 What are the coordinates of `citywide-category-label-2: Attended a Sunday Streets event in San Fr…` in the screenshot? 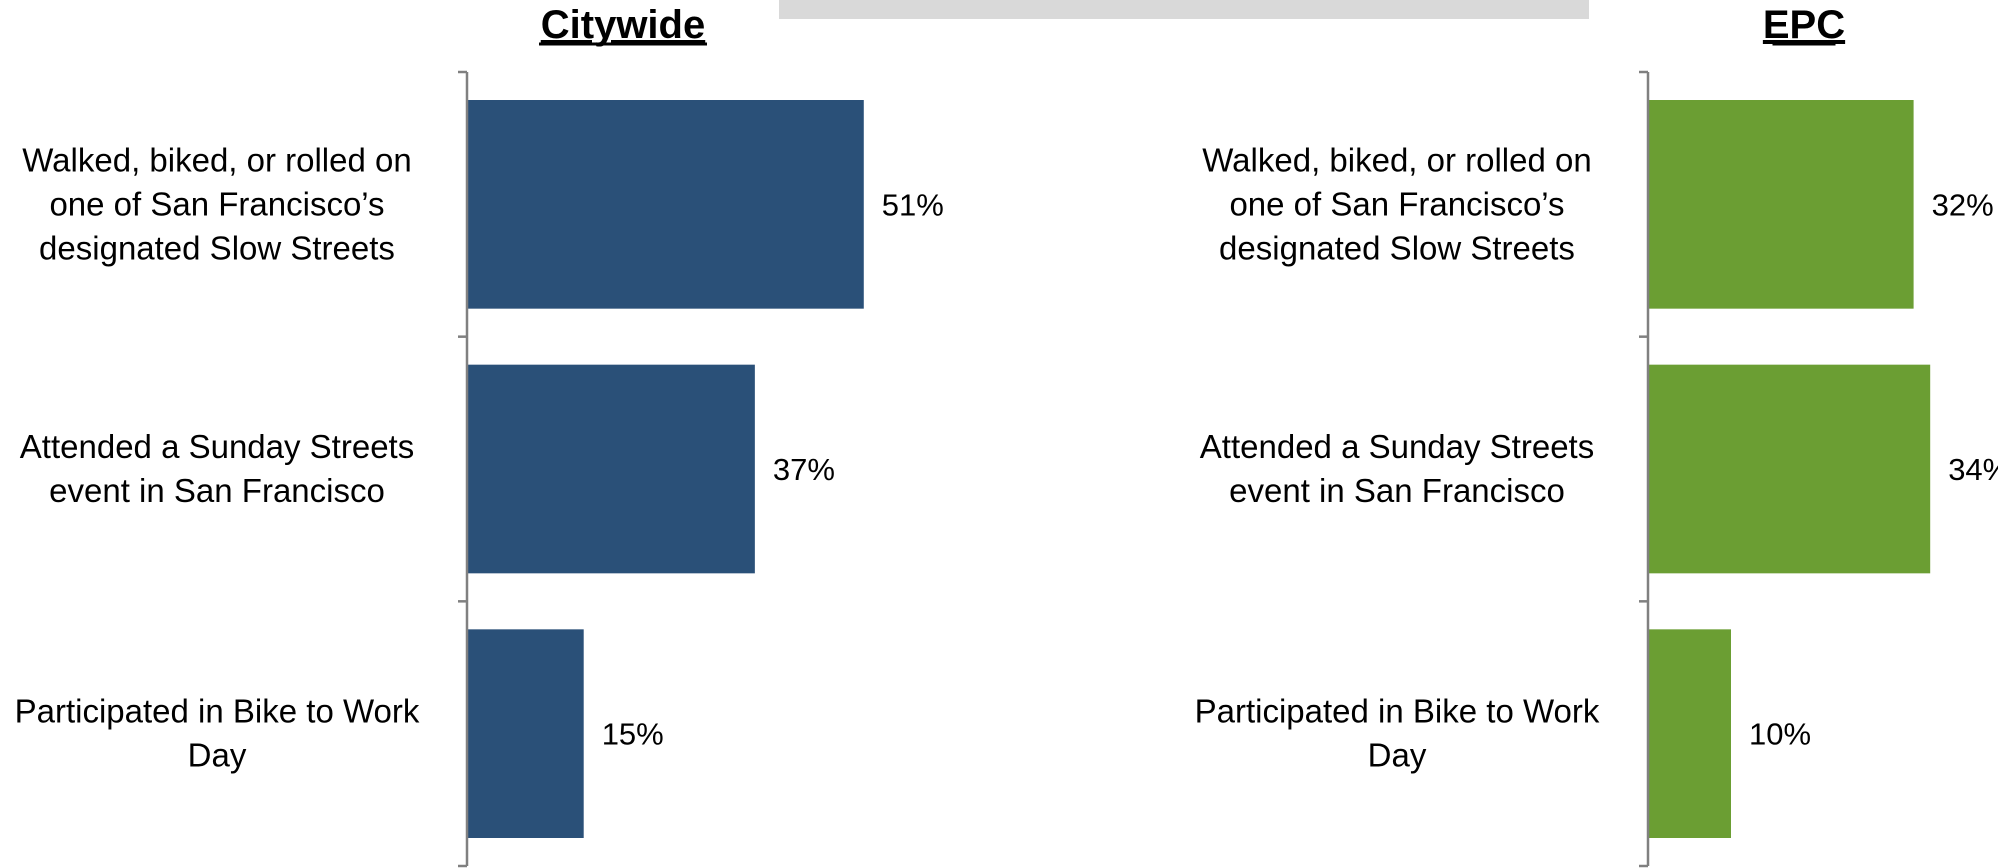 It's located at (217, 468).